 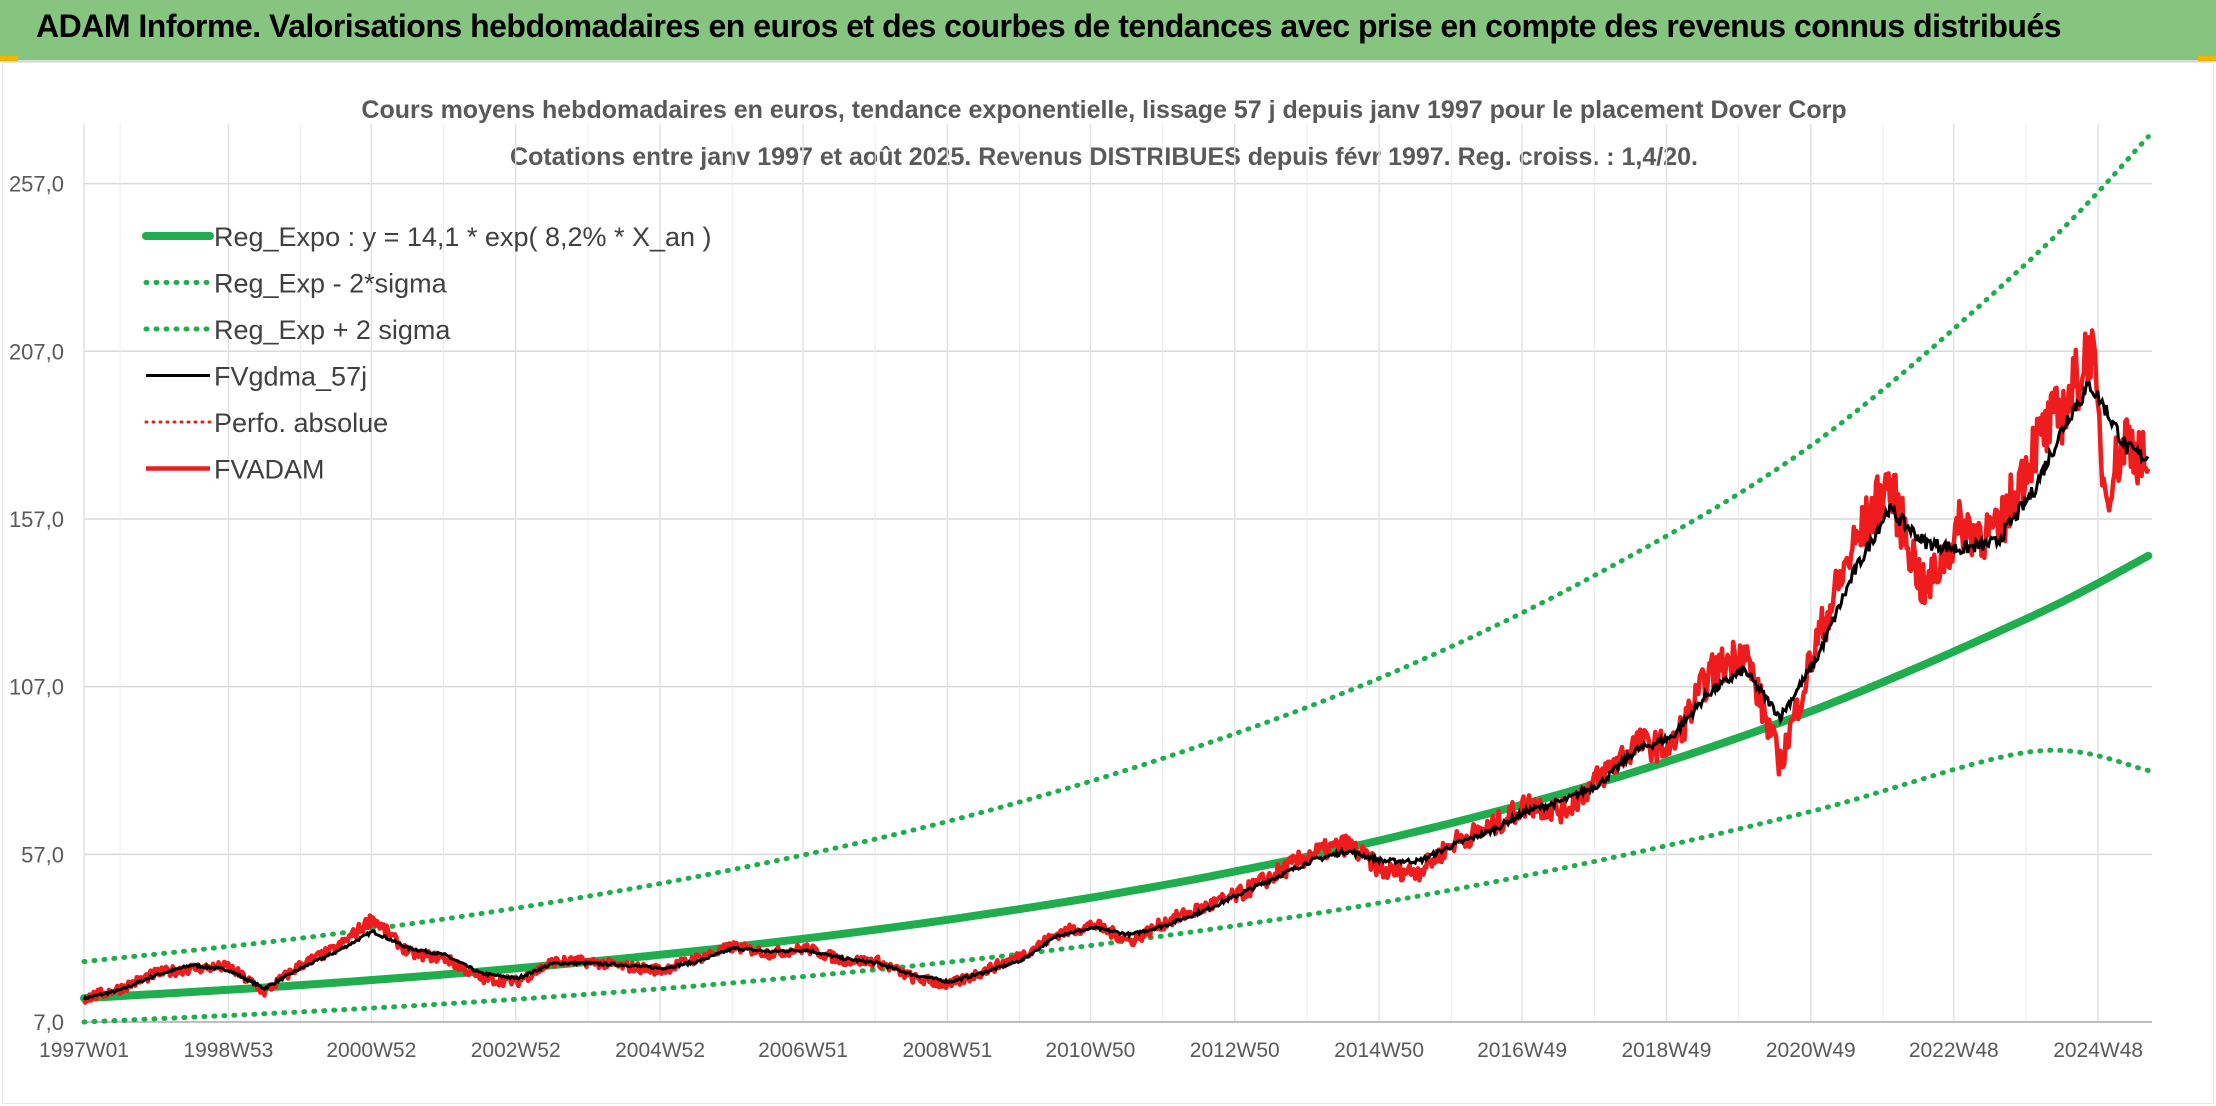 What do you see at coordinates (331, 284) in the screenshot?
I see `legend-entry: Reg_Exp - 2*sigma` at bounding box center [331, 284].